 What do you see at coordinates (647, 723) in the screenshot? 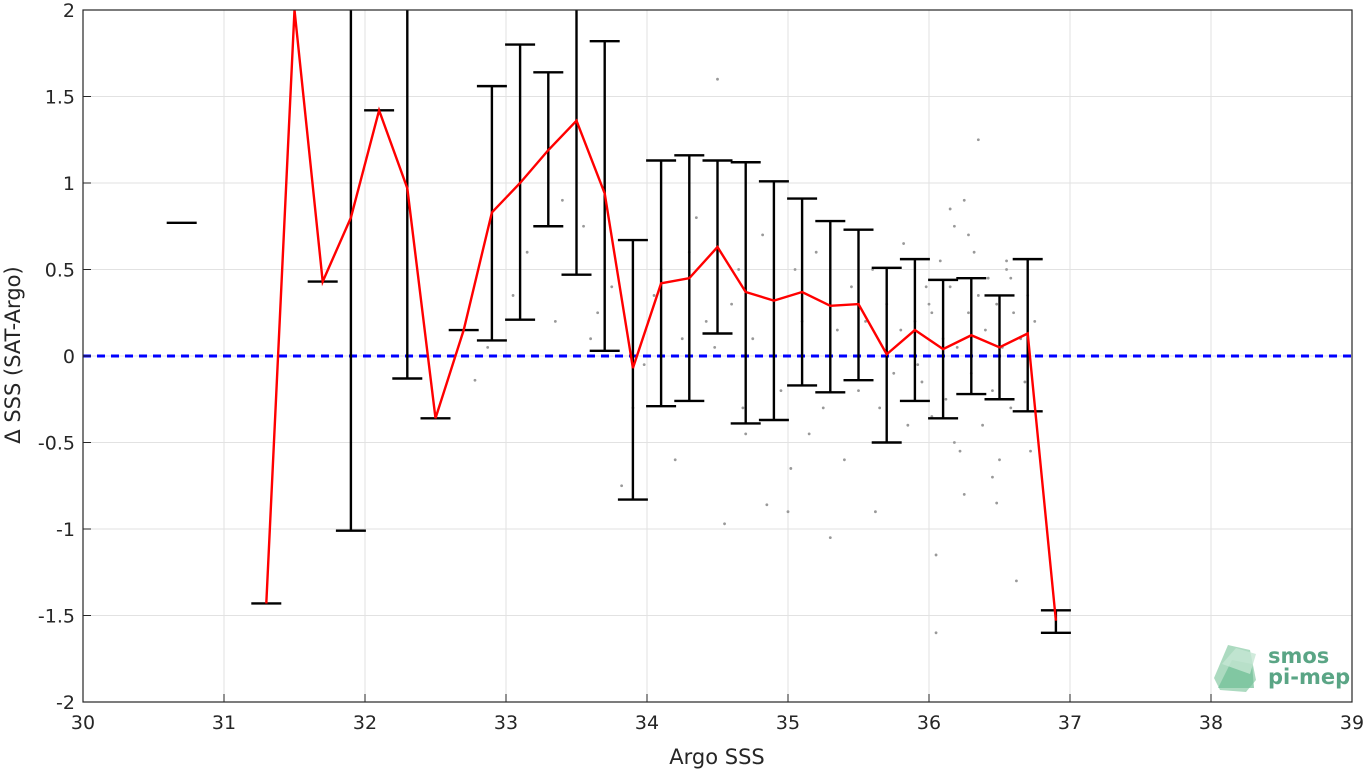
I see `x-tick-label: 34` at bounding box center [647, 723].